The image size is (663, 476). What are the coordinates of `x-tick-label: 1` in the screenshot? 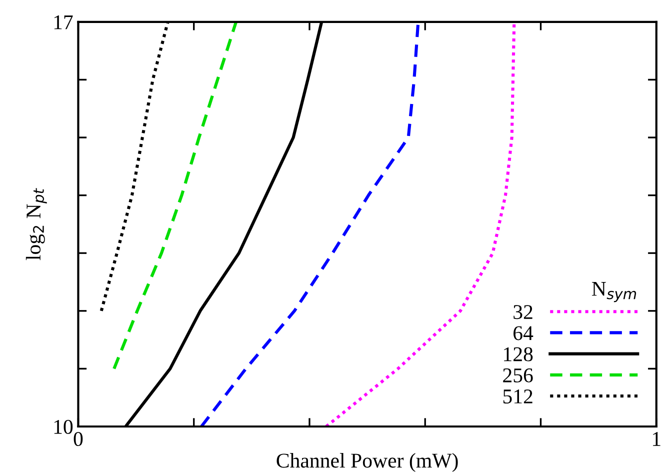 It's located at (656, 439).